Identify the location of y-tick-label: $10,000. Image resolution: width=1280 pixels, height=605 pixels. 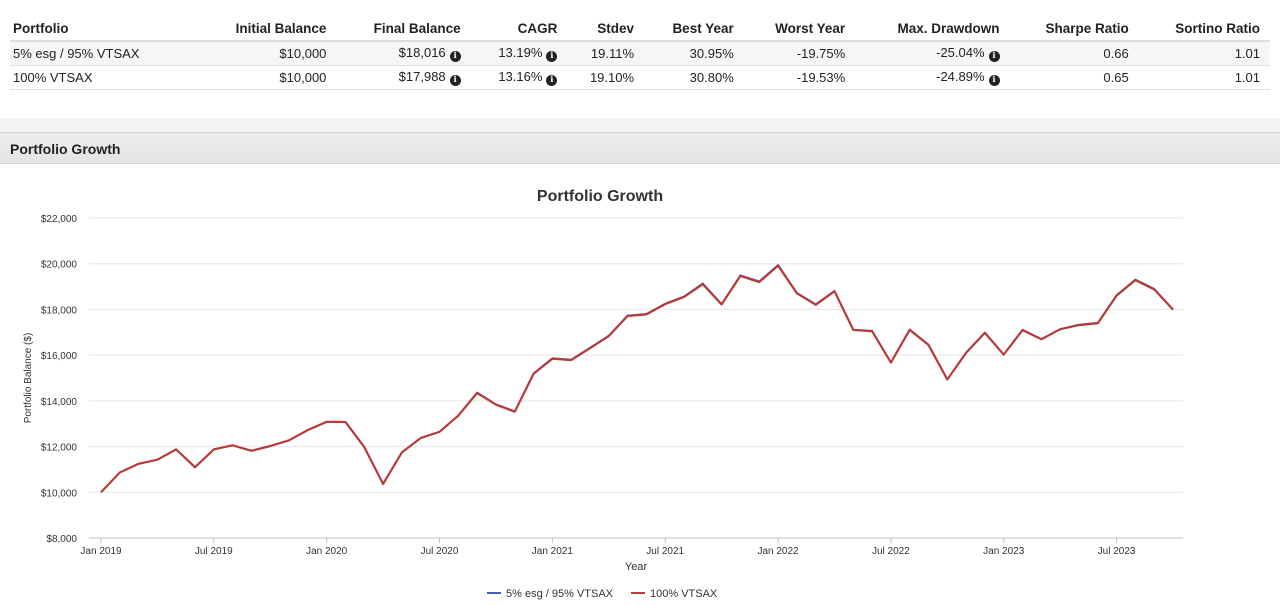
(59, 493).